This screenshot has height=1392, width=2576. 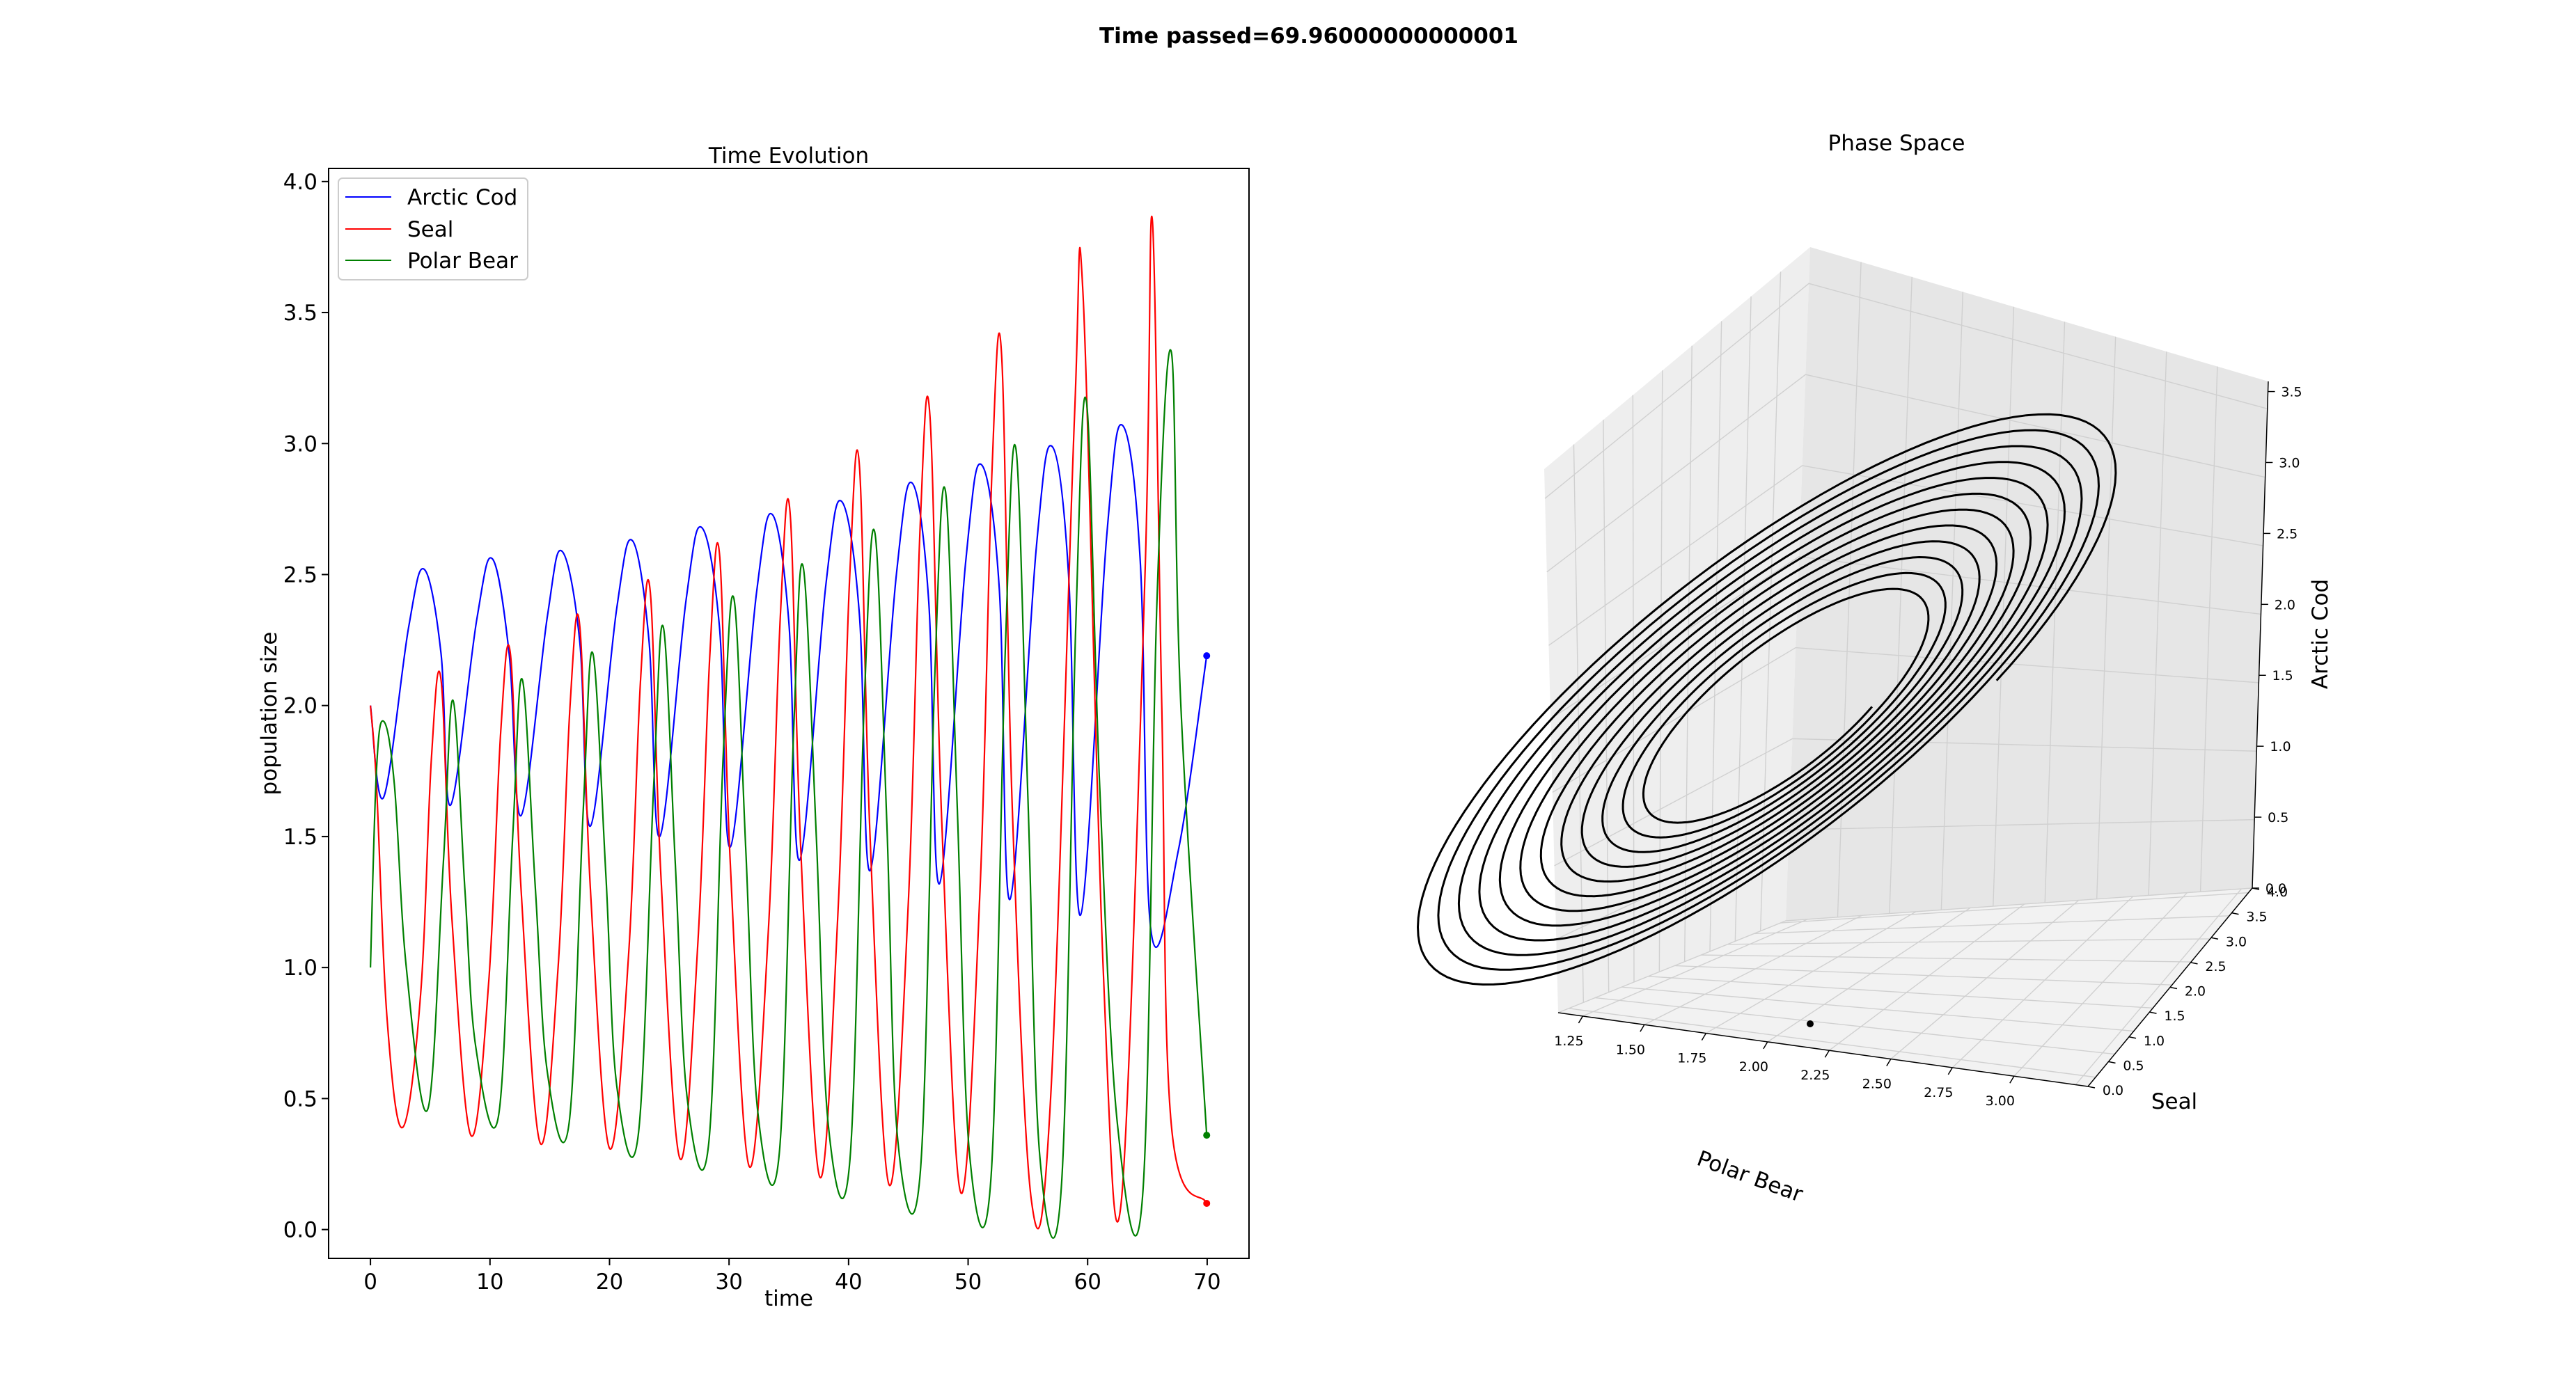 I want to click on x-tick-label: 50, so click(x=968, y=1282).